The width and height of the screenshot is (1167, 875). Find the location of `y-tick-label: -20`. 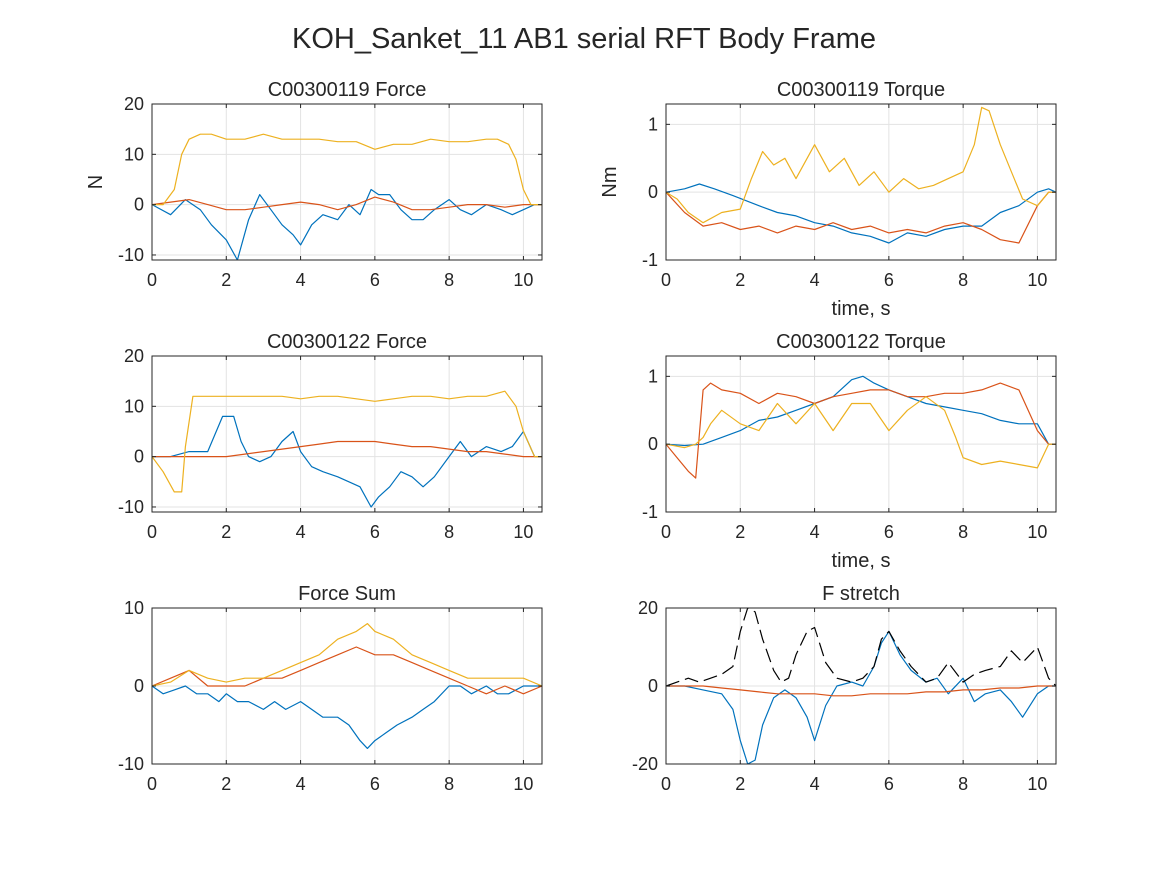

y-tick-label: -20 is located at coordinates (645, 764).